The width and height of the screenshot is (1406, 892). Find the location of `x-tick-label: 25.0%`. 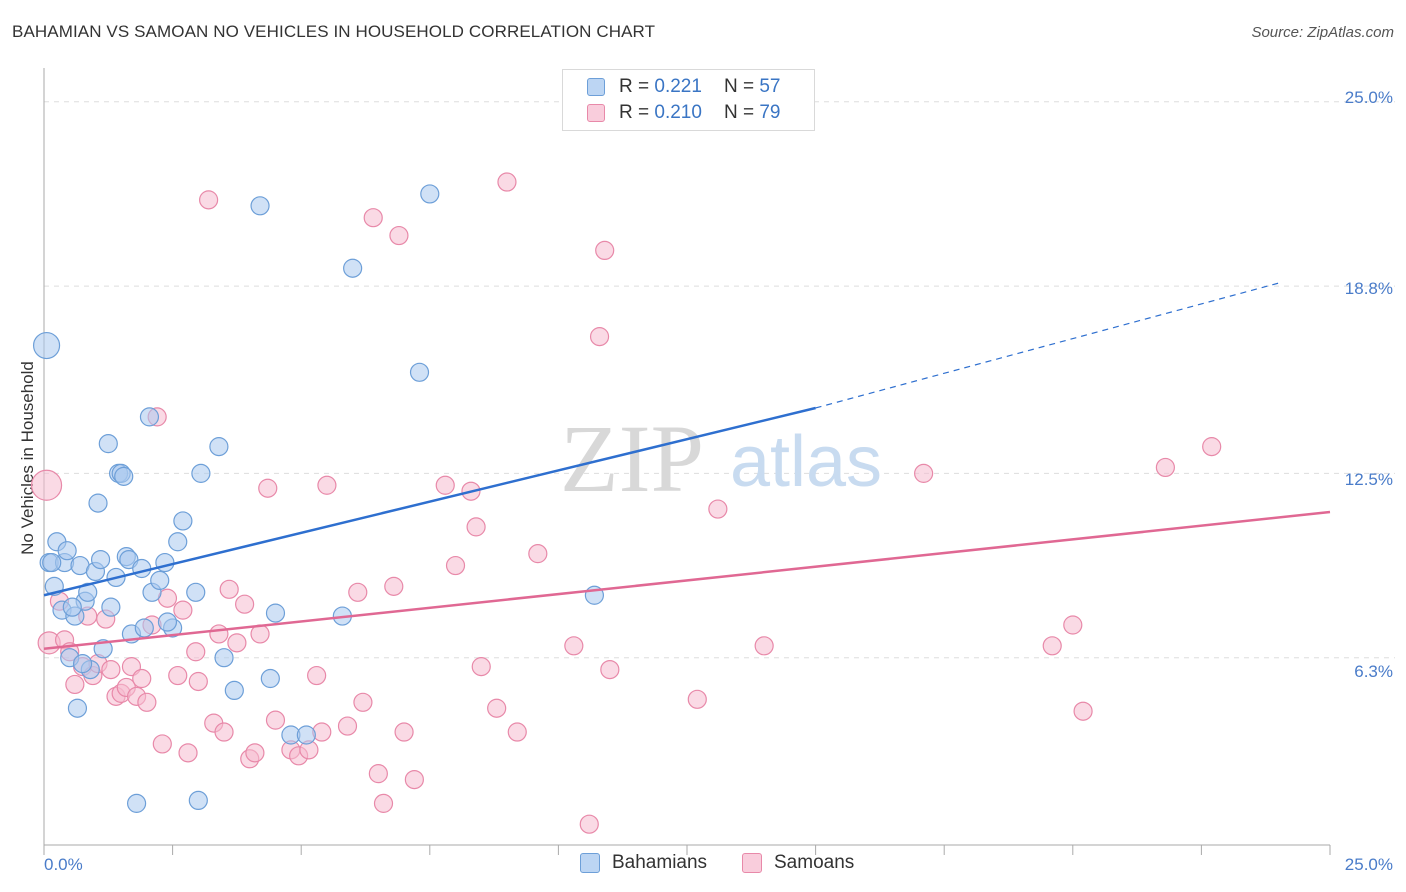

x-tick-label: 25.0% is located at coordinates (1369, 864).